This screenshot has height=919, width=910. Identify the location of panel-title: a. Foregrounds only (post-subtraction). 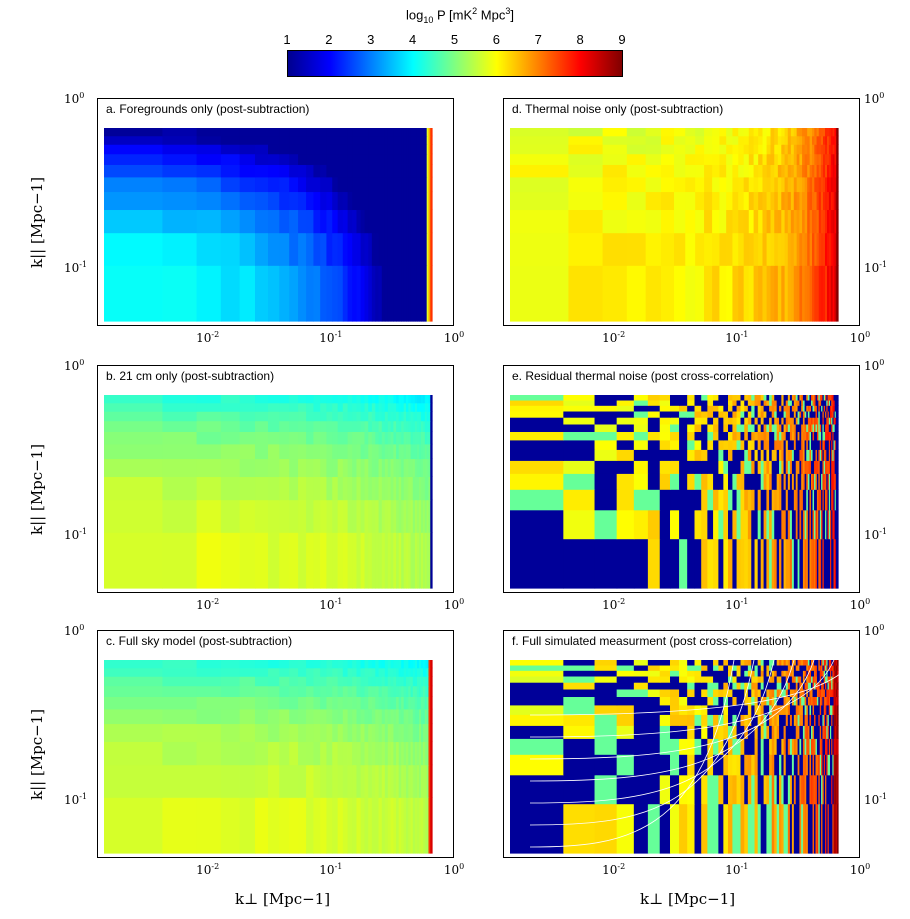
(208, 109).